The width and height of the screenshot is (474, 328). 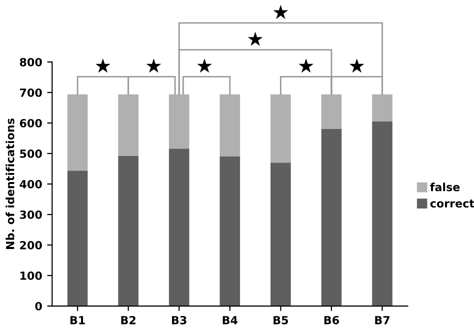 What do you see at coordinates (31, 92) in the screenshot?
I see `y-tick-label: 700` at bounding box center [31, 92].